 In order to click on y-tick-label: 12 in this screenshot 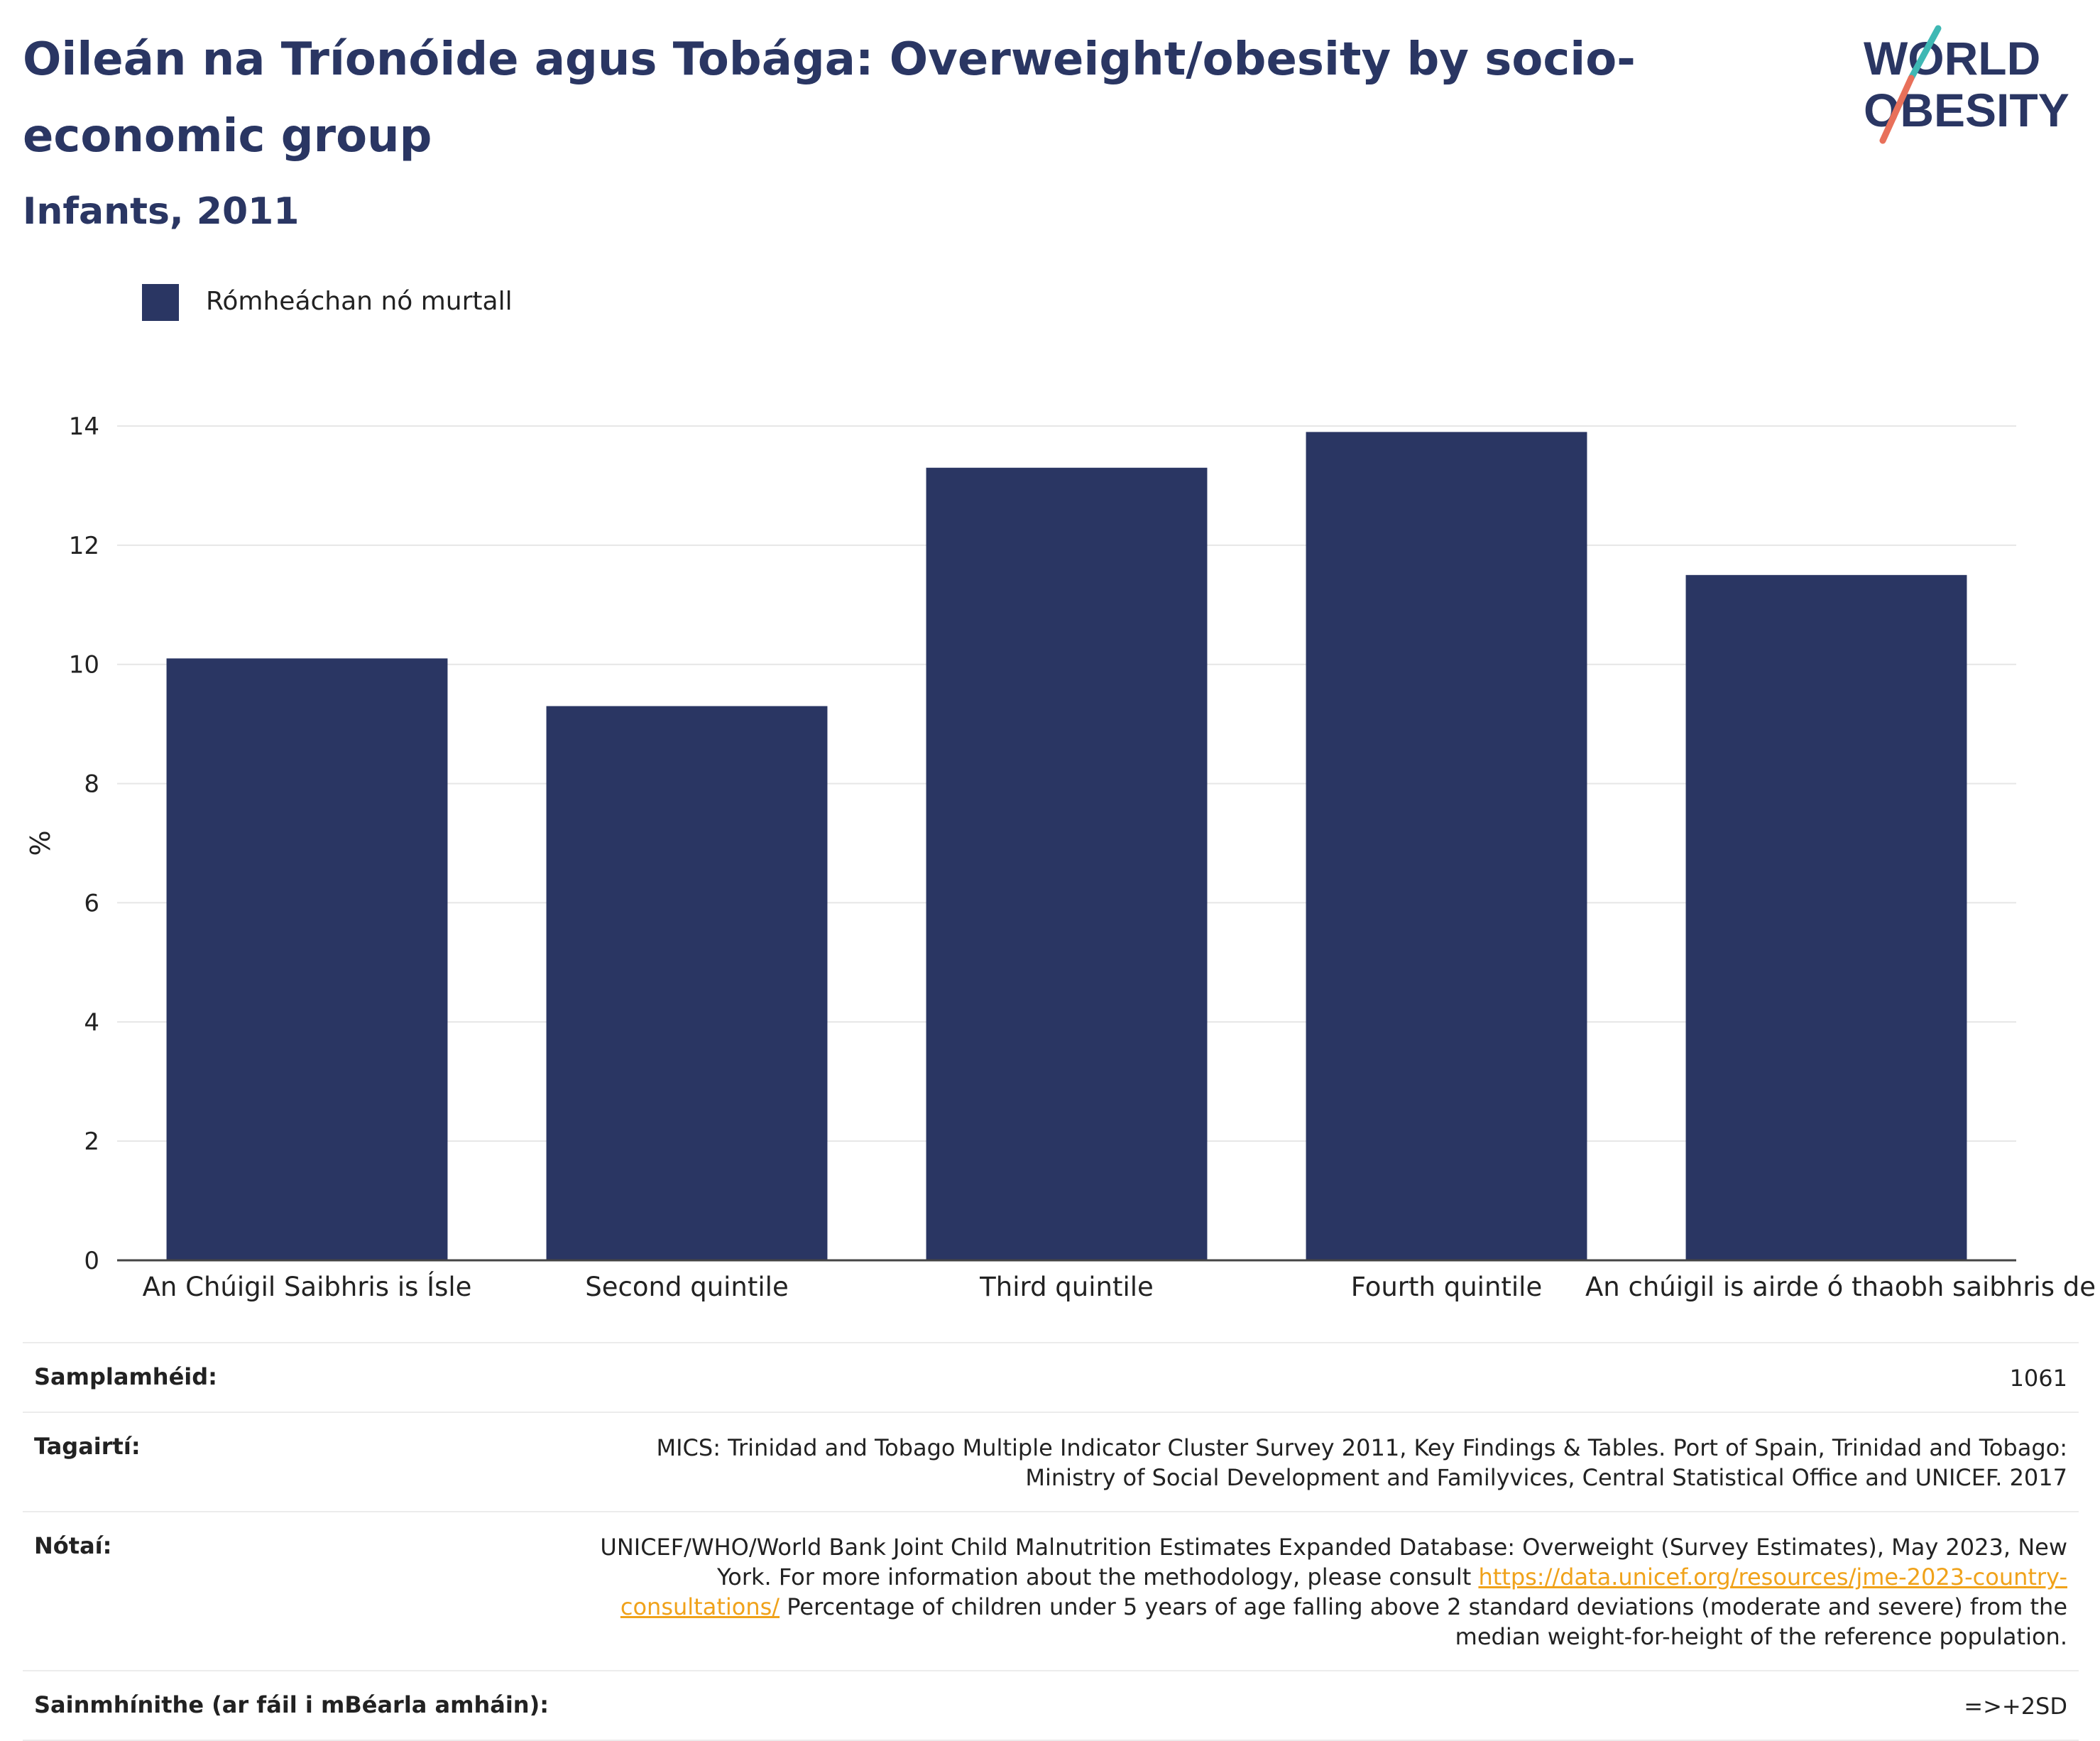, I will do `click(84, 546)`.